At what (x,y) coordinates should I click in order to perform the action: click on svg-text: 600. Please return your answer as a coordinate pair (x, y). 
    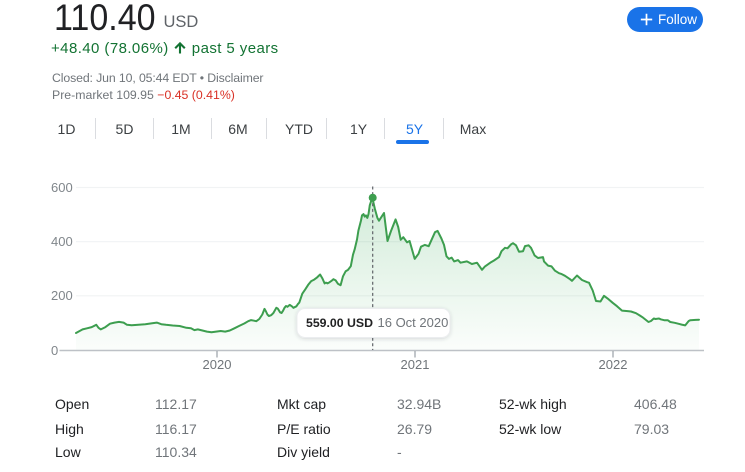
    Looking at the image, I should click on (62, 187).